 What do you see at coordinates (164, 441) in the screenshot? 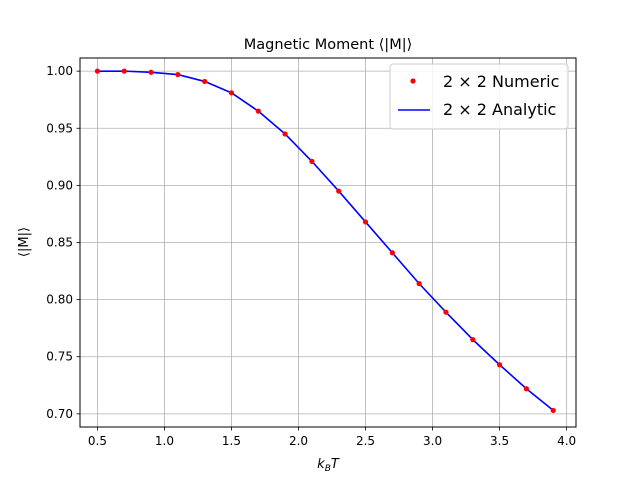
I see `x-tick-label: 1.0` at bounding box center [164, 441].